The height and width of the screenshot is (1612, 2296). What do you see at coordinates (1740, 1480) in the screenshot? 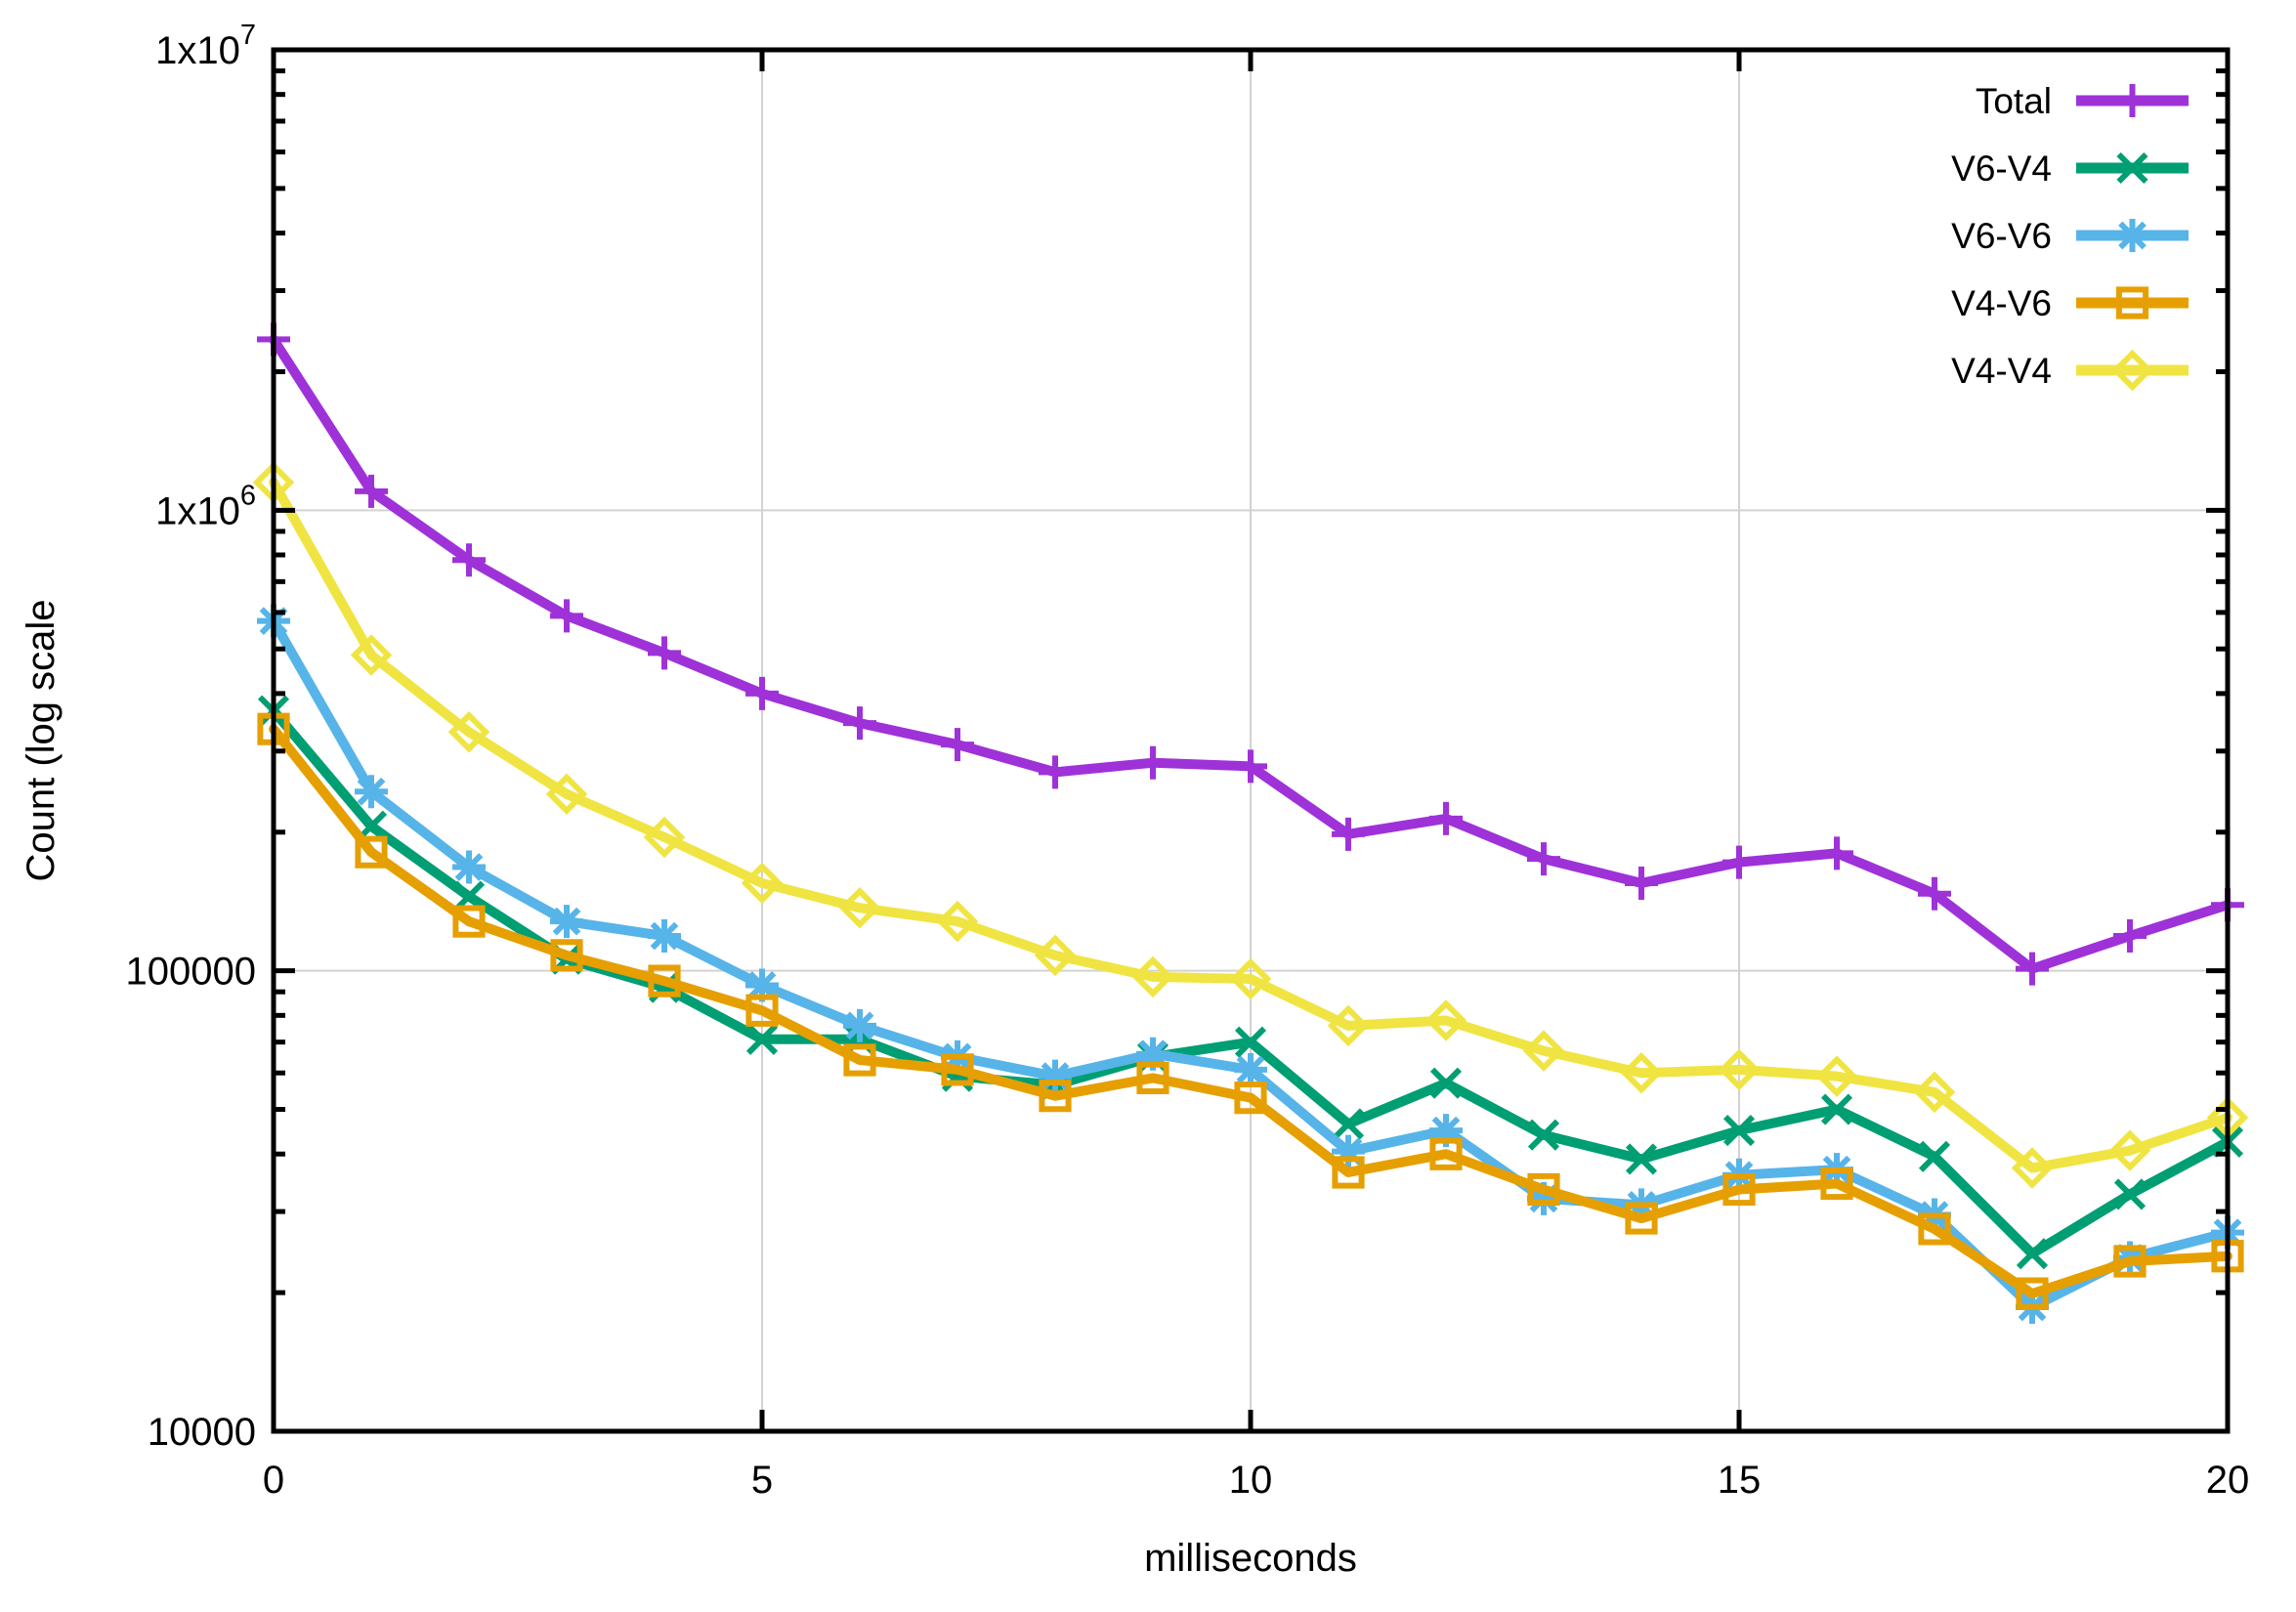
I see `x-tick-label: 15` at bounding box center [1740, 1480].